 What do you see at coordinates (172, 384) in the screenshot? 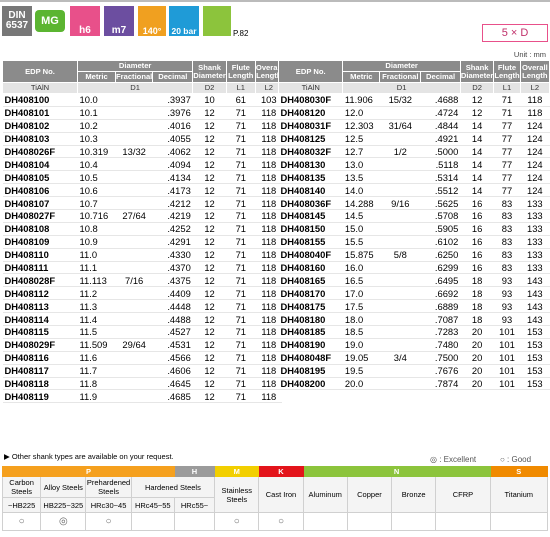
I see `cell: .4645` at bounding box center [172, 384].